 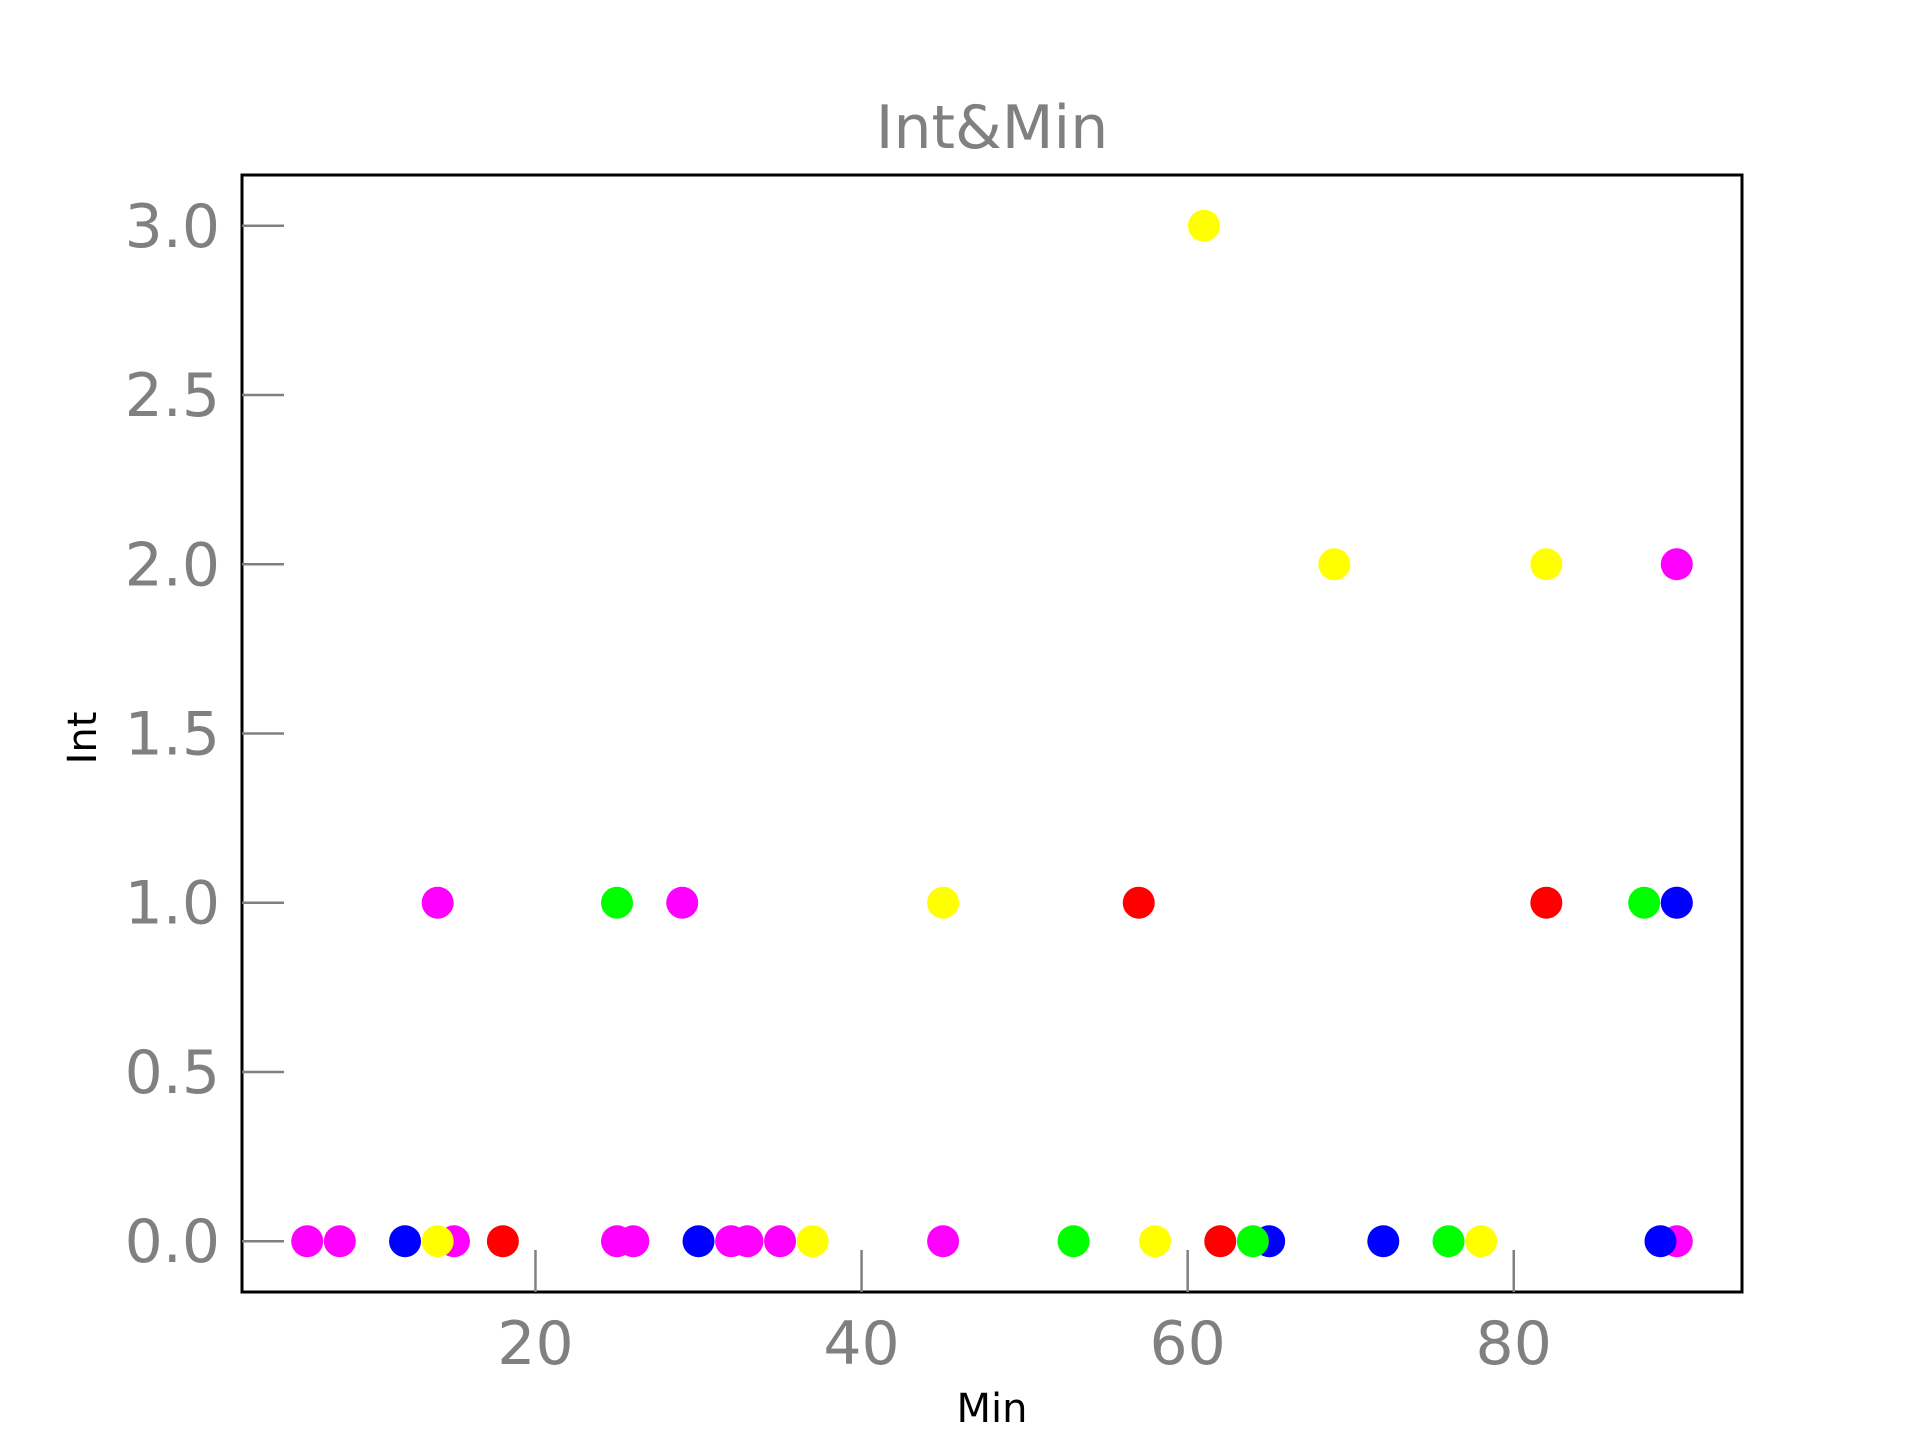 What do you see at coordinates (172, 904) in the screenshot?
I see `y-tick-label: 1.0` at bounding box center [172, 904].